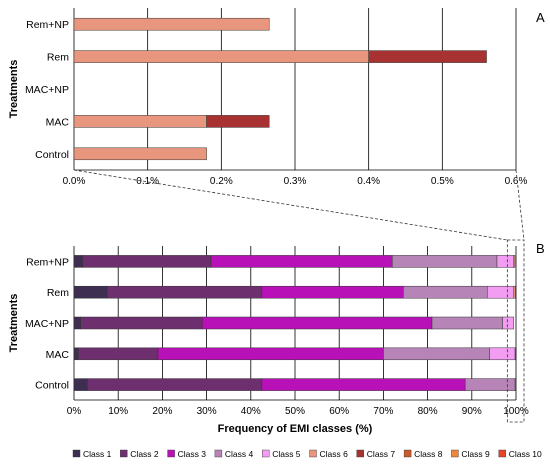 The height and width of the screenshot is (470, 550). What do you see at coordinates (428, 454) in the screenshot?
I see `legend-label-class-8: Class 8` at bounding box center [428, 454].